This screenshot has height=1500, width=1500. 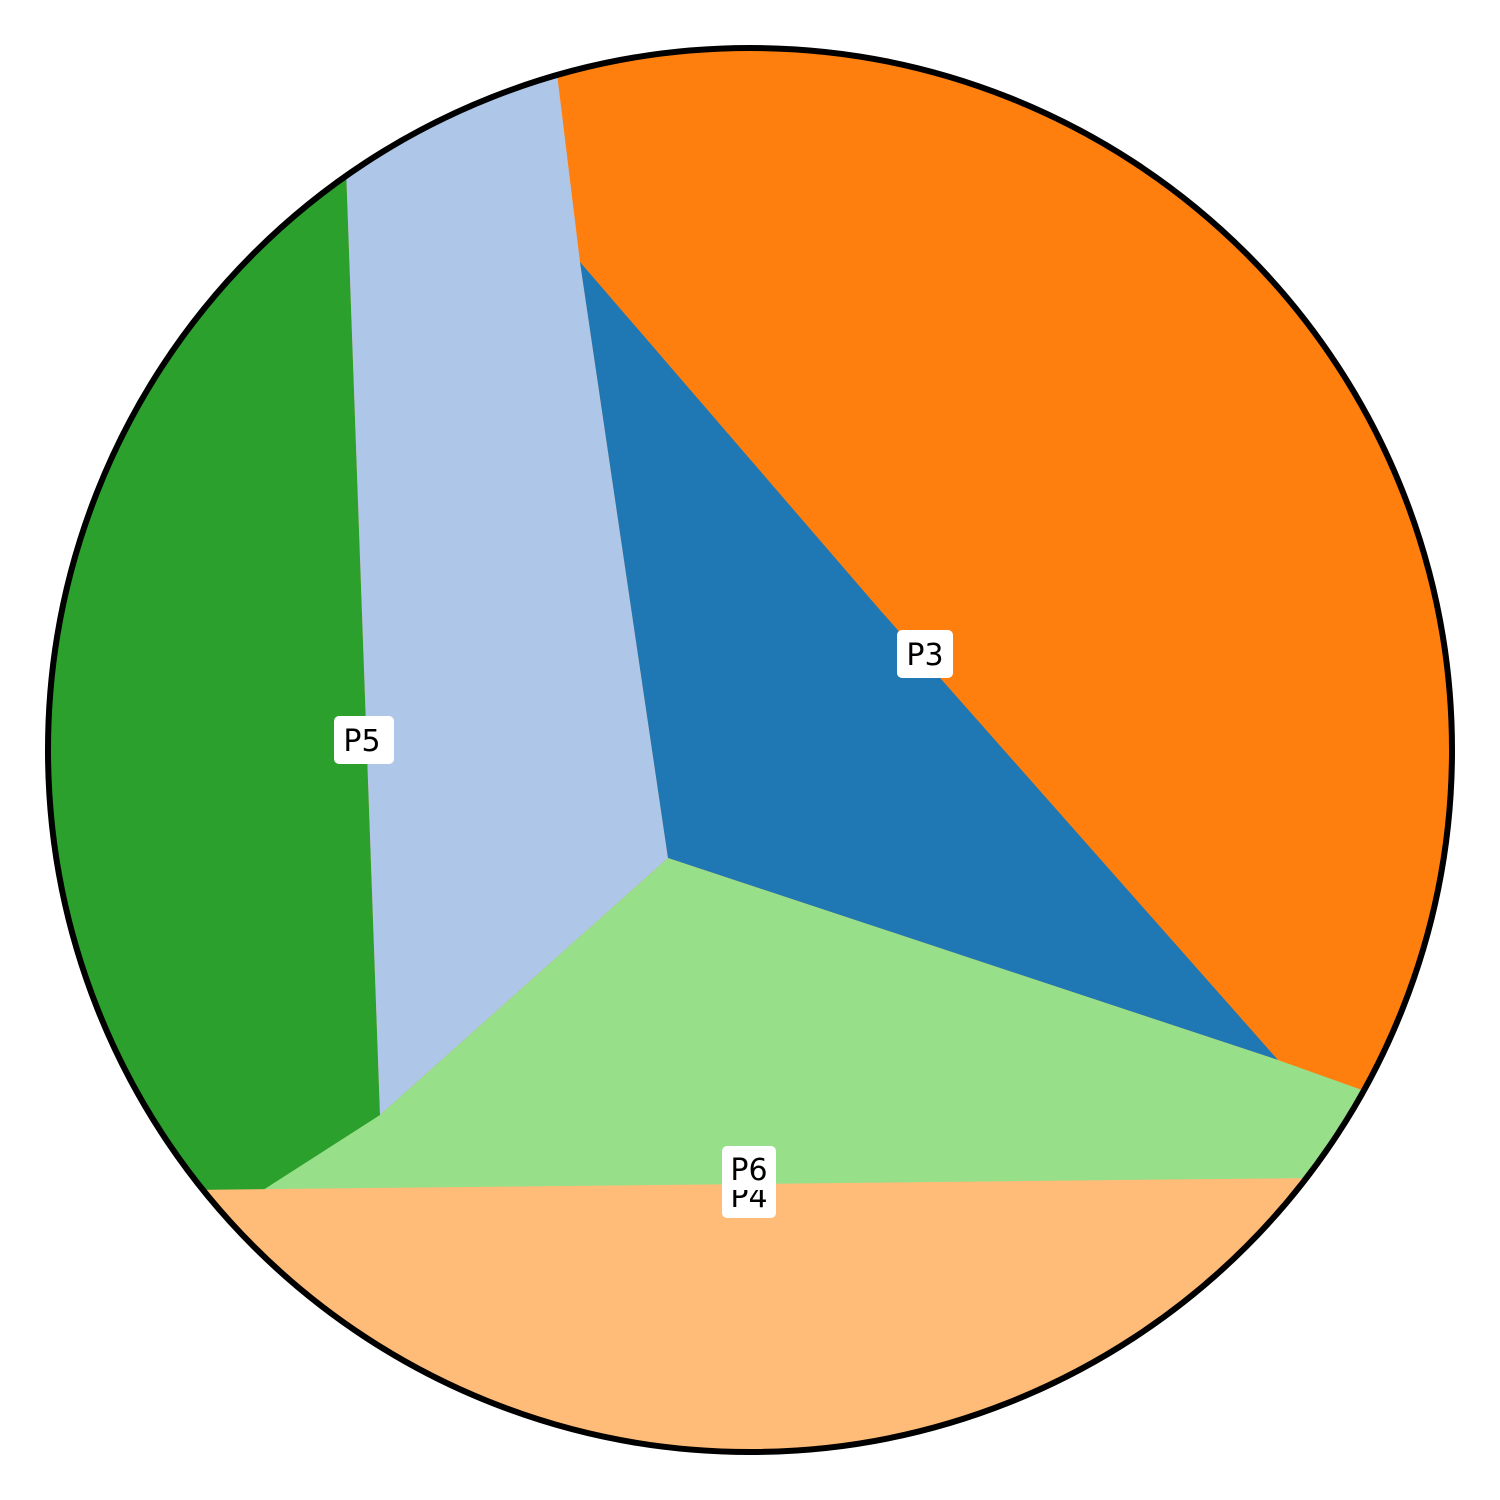 I want to click on label-p5-box, so click(x=364, y=740).